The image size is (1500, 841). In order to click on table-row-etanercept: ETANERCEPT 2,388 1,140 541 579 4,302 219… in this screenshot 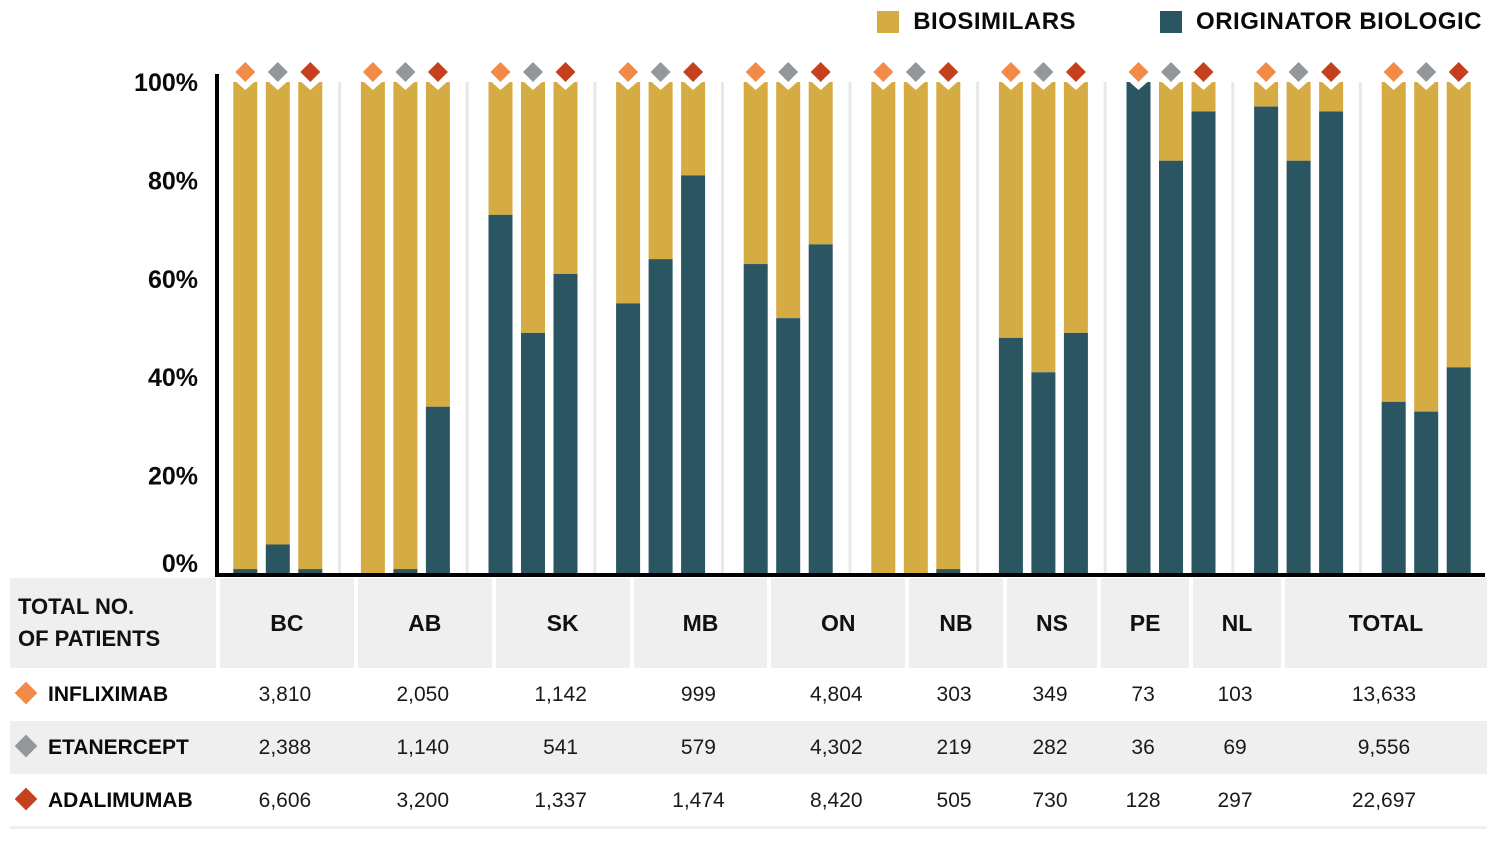, I will do `click(748, 747)`.